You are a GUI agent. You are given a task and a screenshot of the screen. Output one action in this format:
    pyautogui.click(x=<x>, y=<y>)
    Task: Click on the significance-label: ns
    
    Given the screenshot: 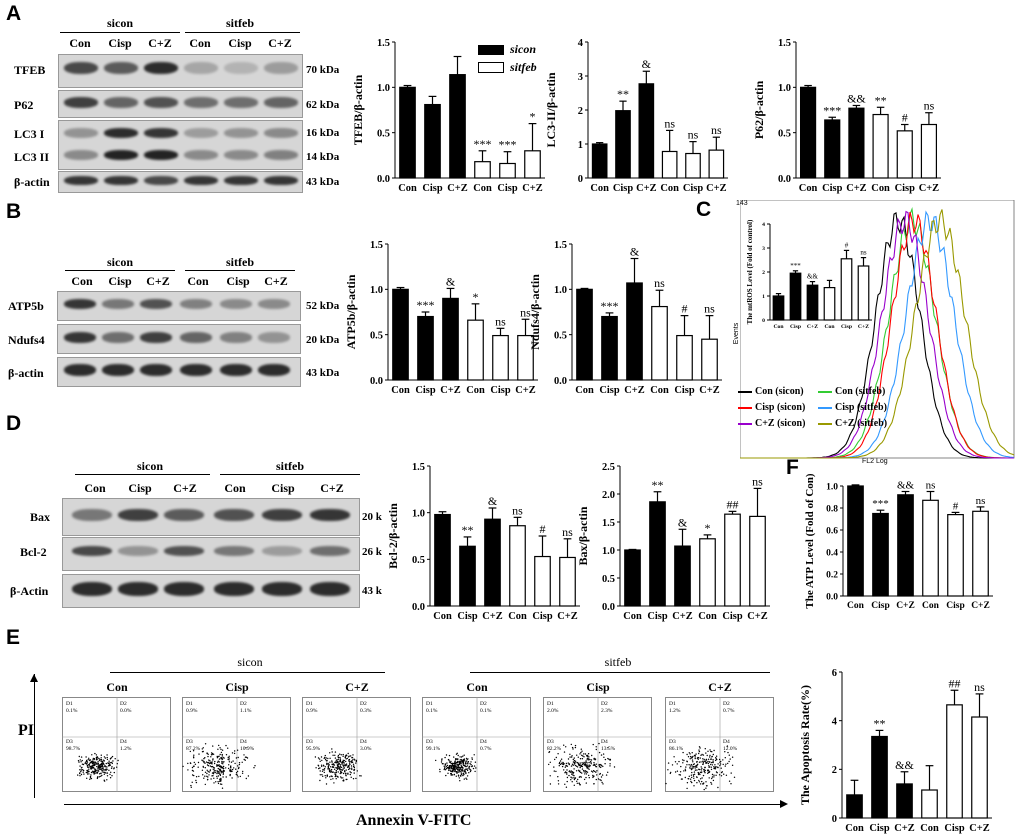 What is the action you would take?
    pyautogui.click(x=669, y=123)
    